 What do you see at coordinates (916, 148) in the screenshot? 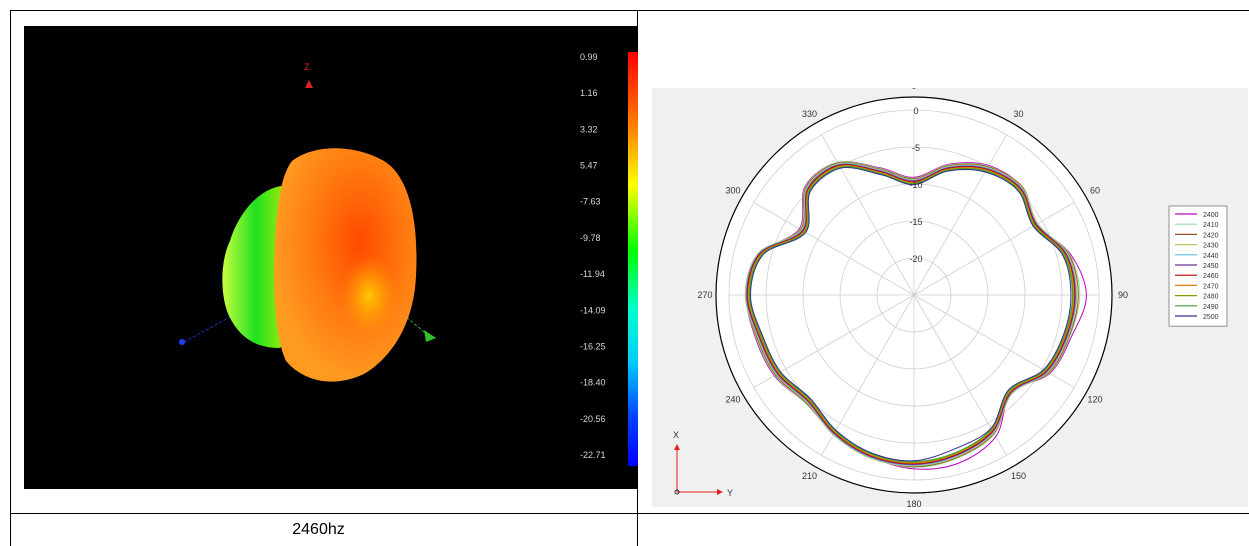
I see `radial-tick-label: -5` at bounding box center [916, 148].